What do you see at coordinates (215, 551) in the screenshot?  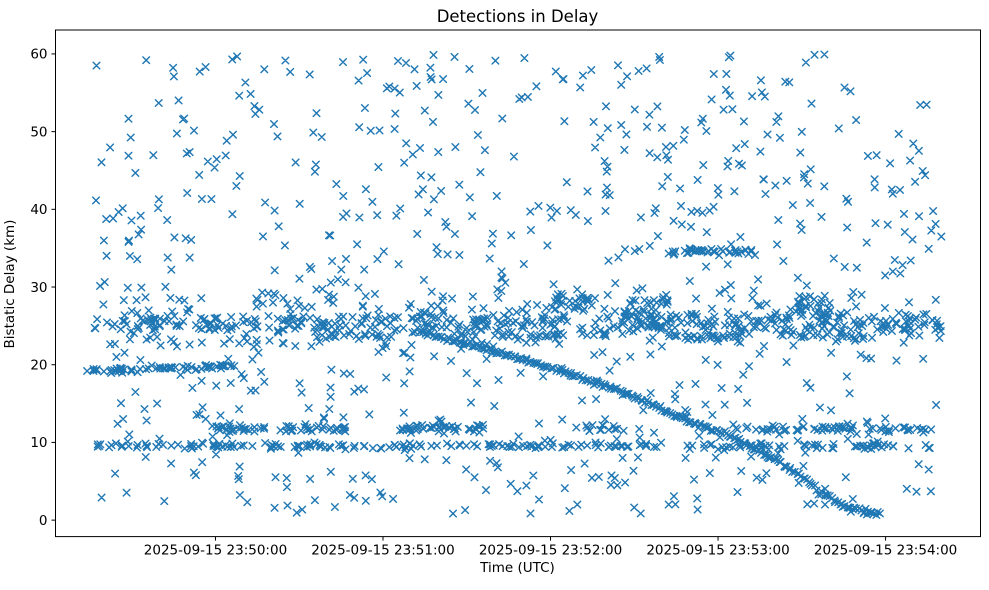 I see `x-tick-label: 2025-09-15 23:50:00` at bounding box center [215, 551].